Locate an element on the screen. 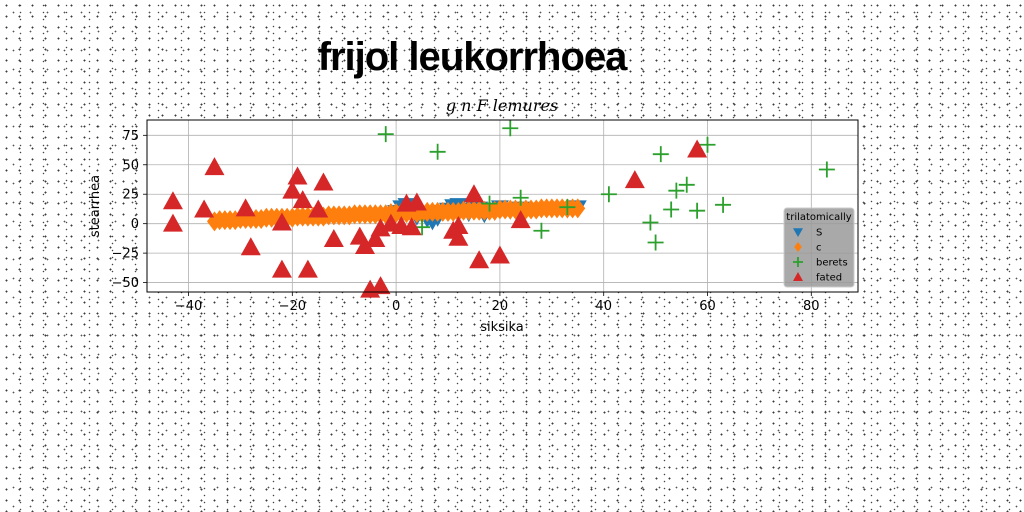  y-tick-label: 0 is located at coordinates (135, 224).